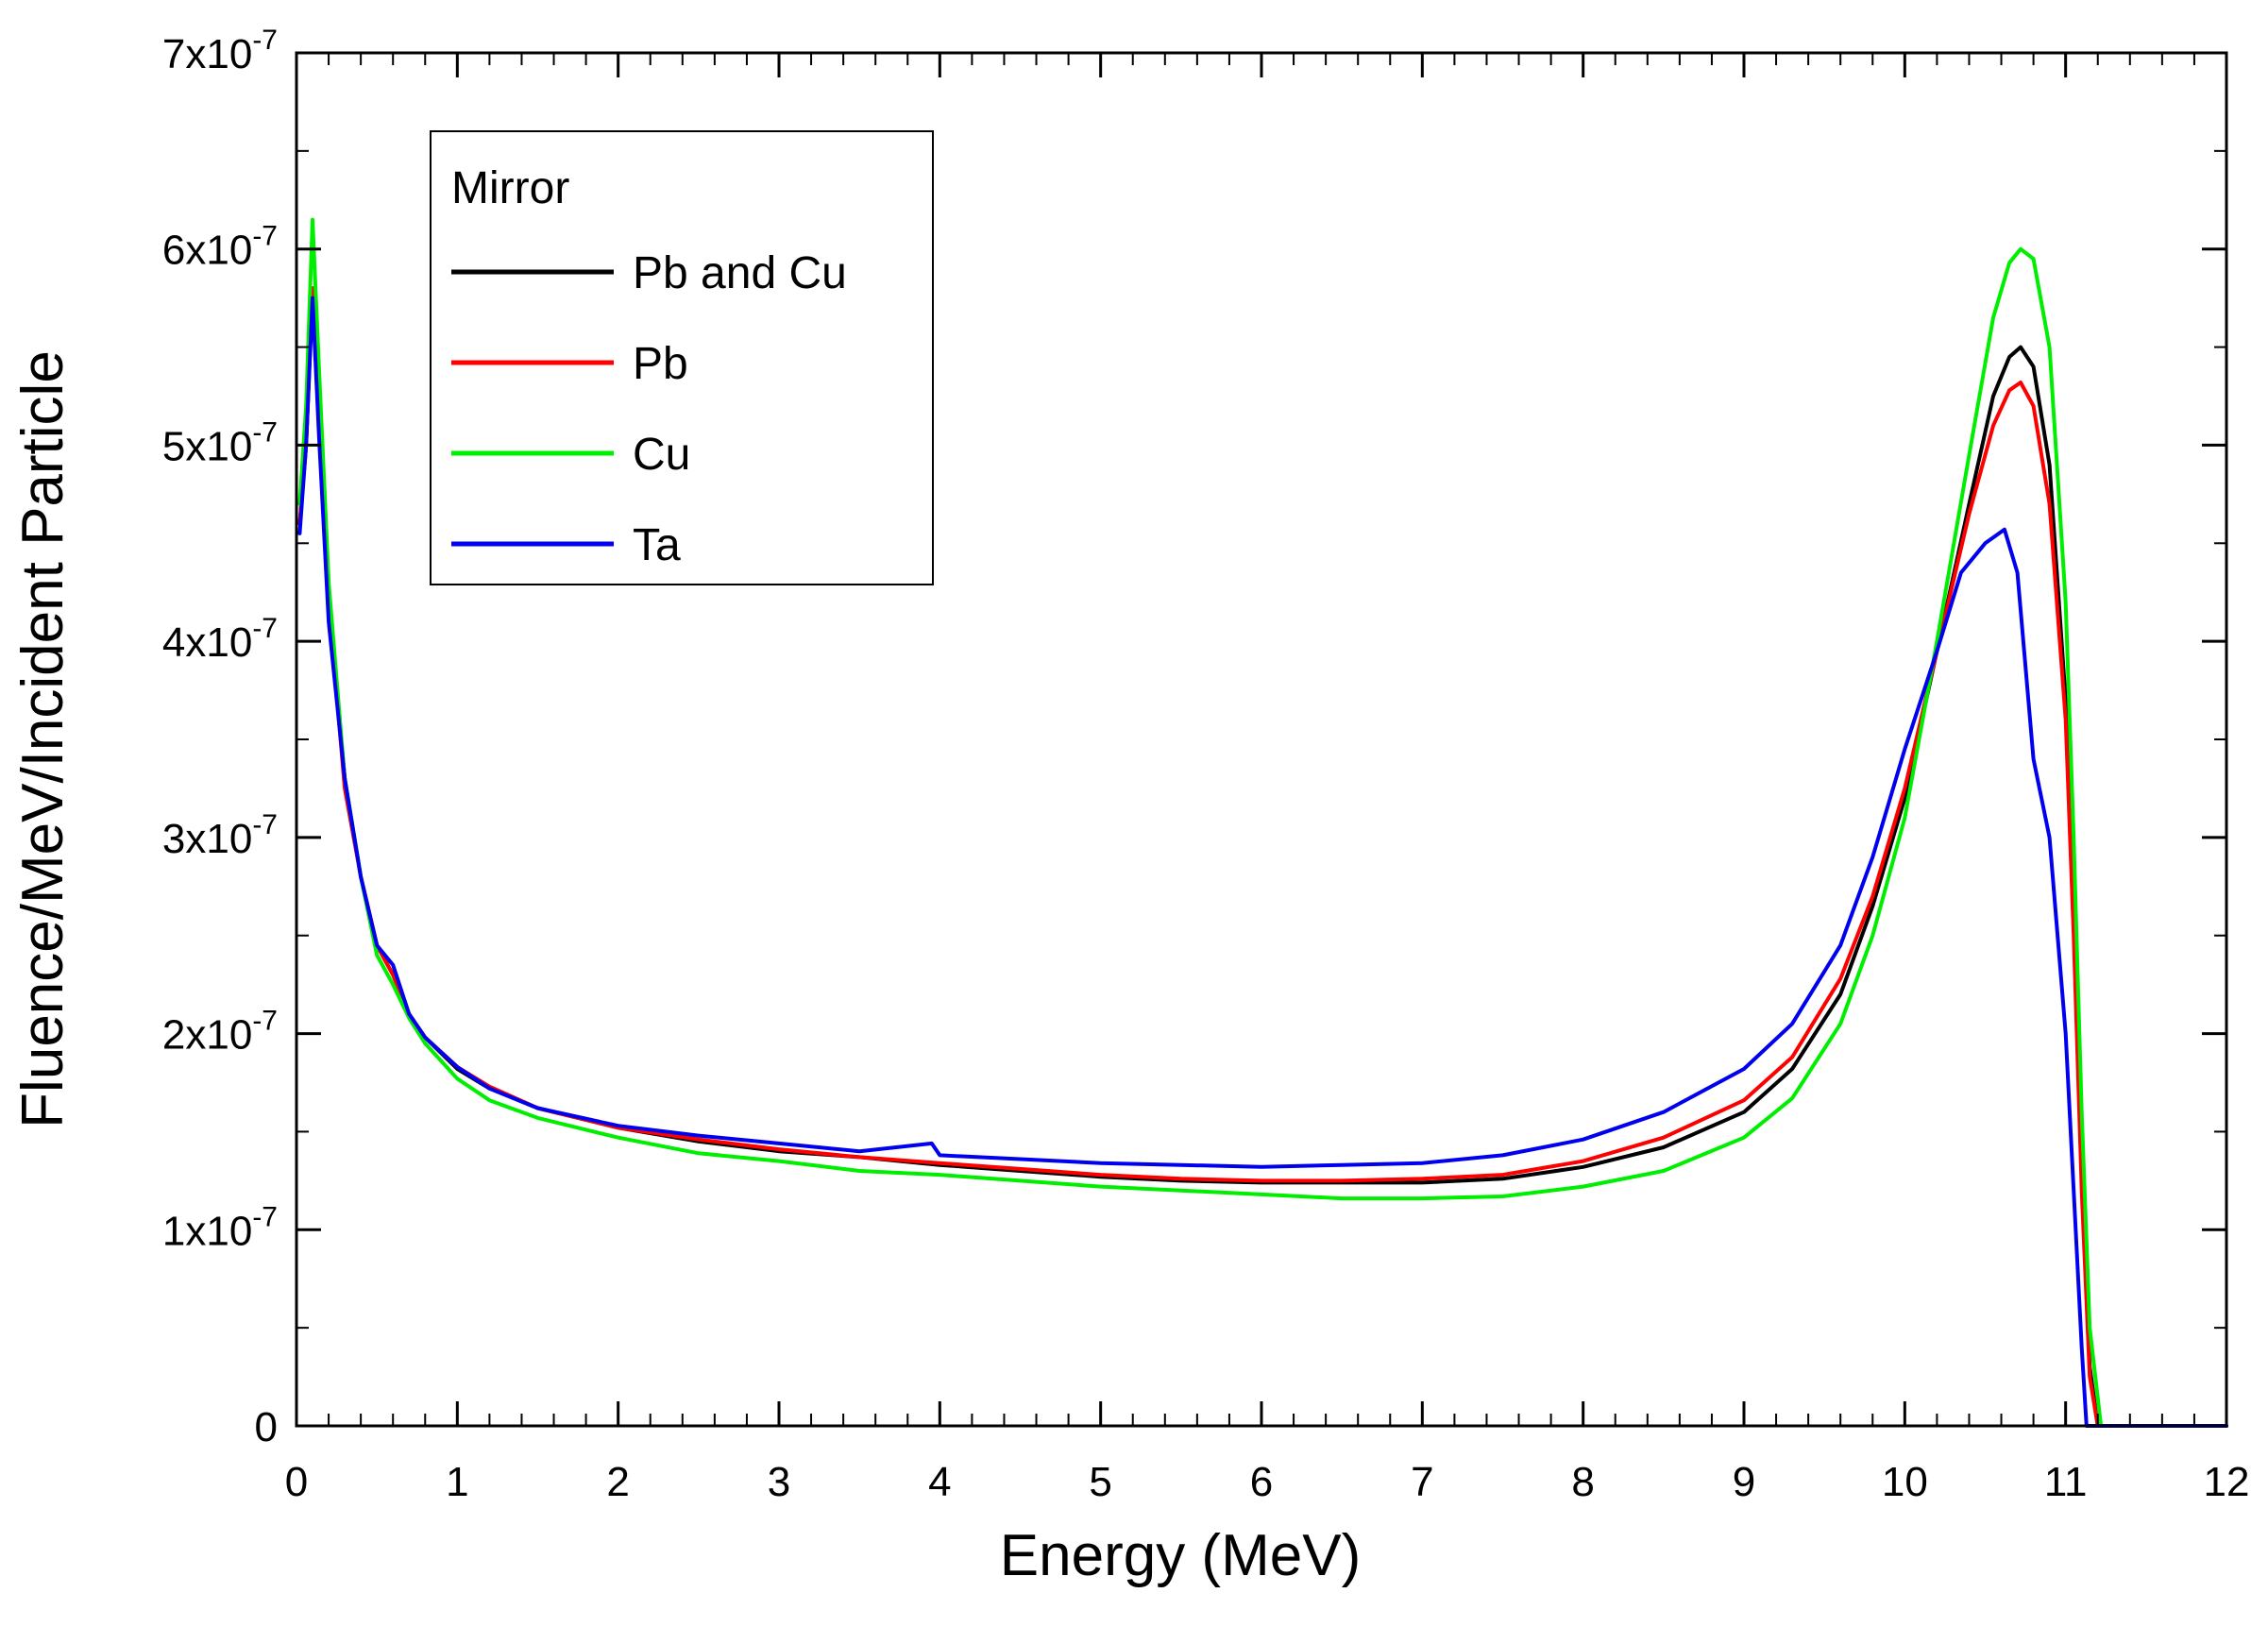 The height and width of the screenshot is (1644, 2268). I want to click on y-tick-label: 6x10⁻⁷, so click(220, 247).